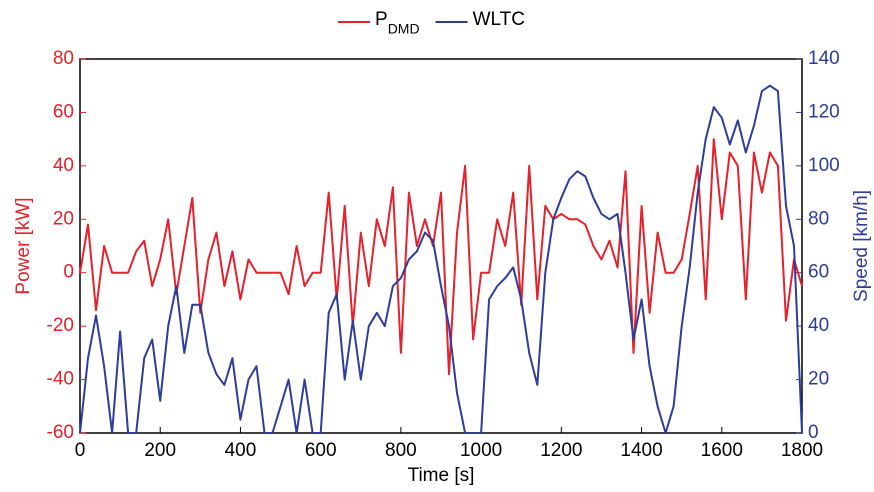 The width and height of the screenshot is (874, 492). What do you see at coordinates (60, 325) in the screenshot?
I see `y-tick-label: -20` at bounding box center [60, 325].